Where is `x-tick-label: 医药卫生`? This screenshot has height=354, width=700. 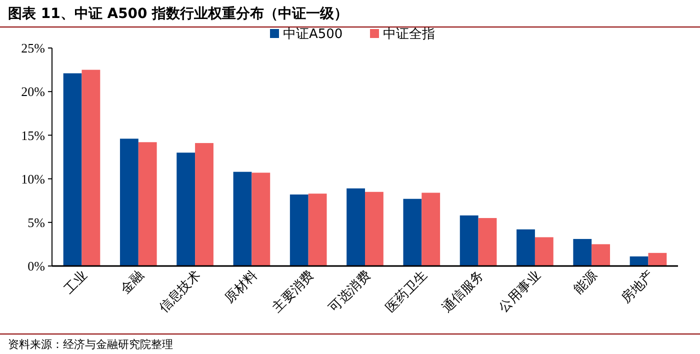 x-tick-label: 医药卫生 is located at coordinates (406, 292).